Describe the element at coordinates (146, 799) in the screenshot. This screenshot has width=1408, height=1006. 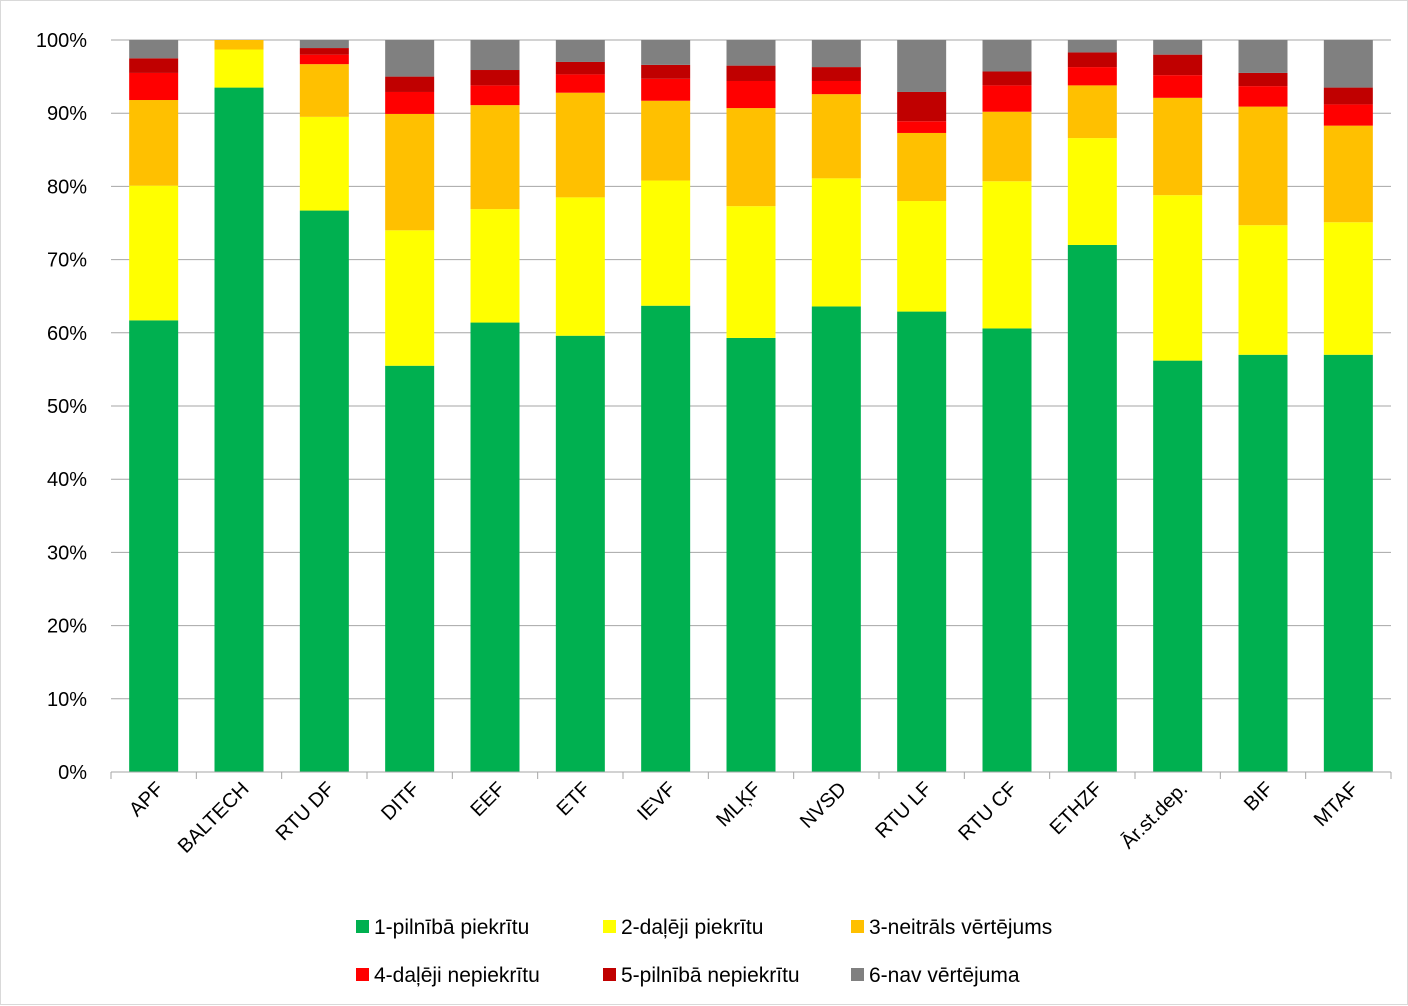
I see `x-tick-label: APF` at that location.